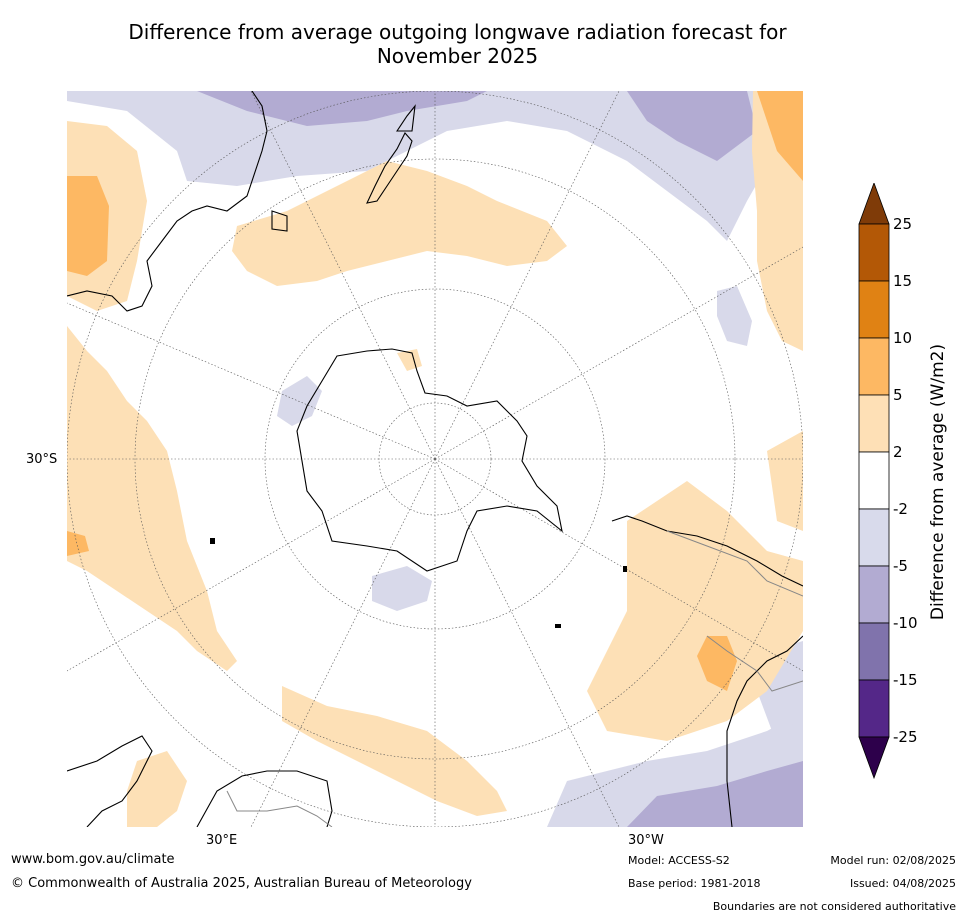  What do you see at coordinates (299, 401) in the screenshot?
I see `neg-anomaly-antarctic-west` at bounding box center [299, 401].